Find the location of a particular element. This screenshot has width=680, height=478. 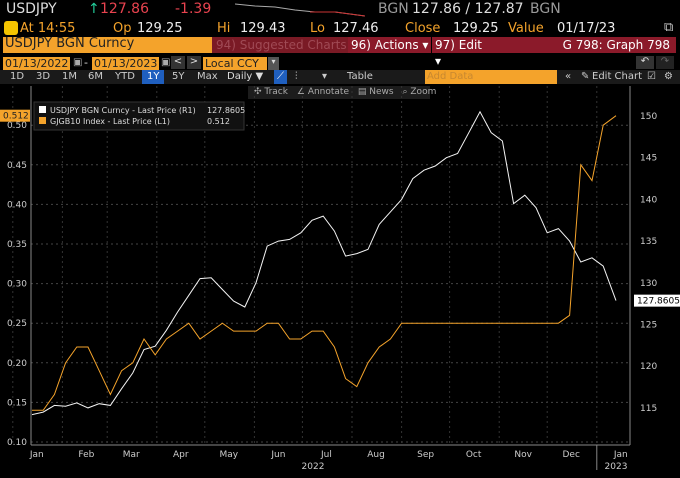

line-chart-icon: ⟋ is located at coordinates (280, 77).